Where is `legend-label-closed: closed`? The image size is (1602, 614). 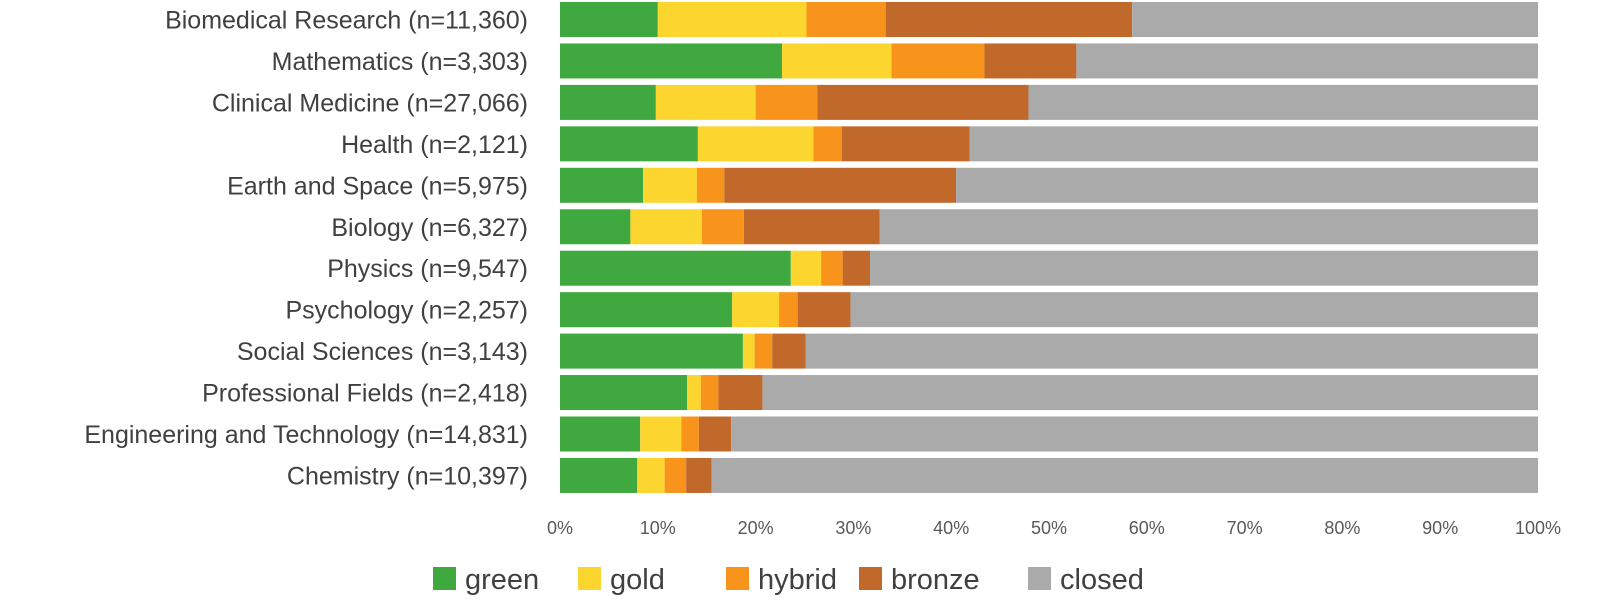
legend-label-closed: closed is located at coordinates (1102, 580).